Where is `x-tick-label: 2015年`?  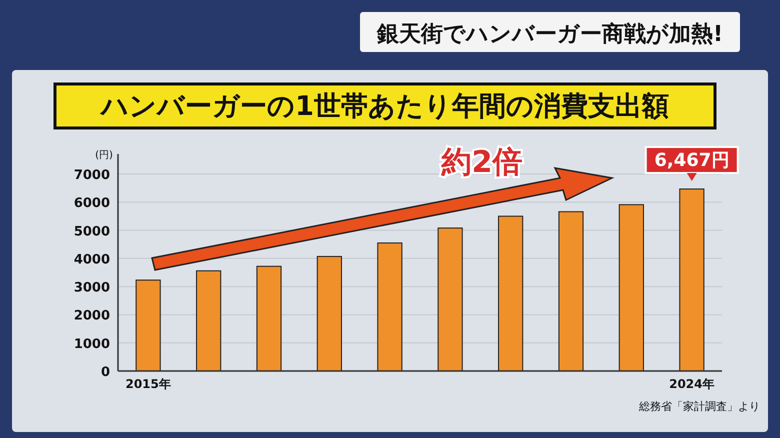
x-tick-label: 2015年 is located at coordinates (148, 384).